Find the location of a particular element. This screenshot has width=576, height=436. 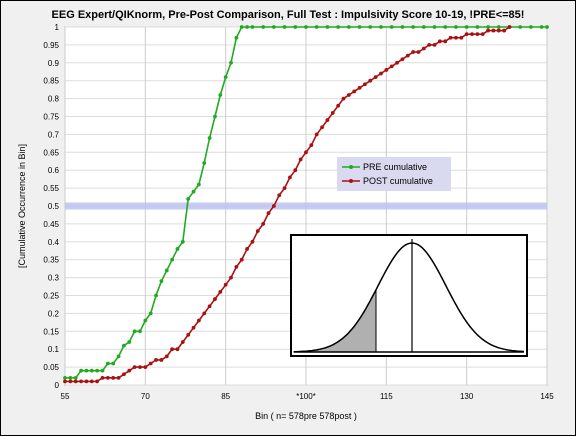

y-tick-label: 0.3 is located at coordinates (54, 278).